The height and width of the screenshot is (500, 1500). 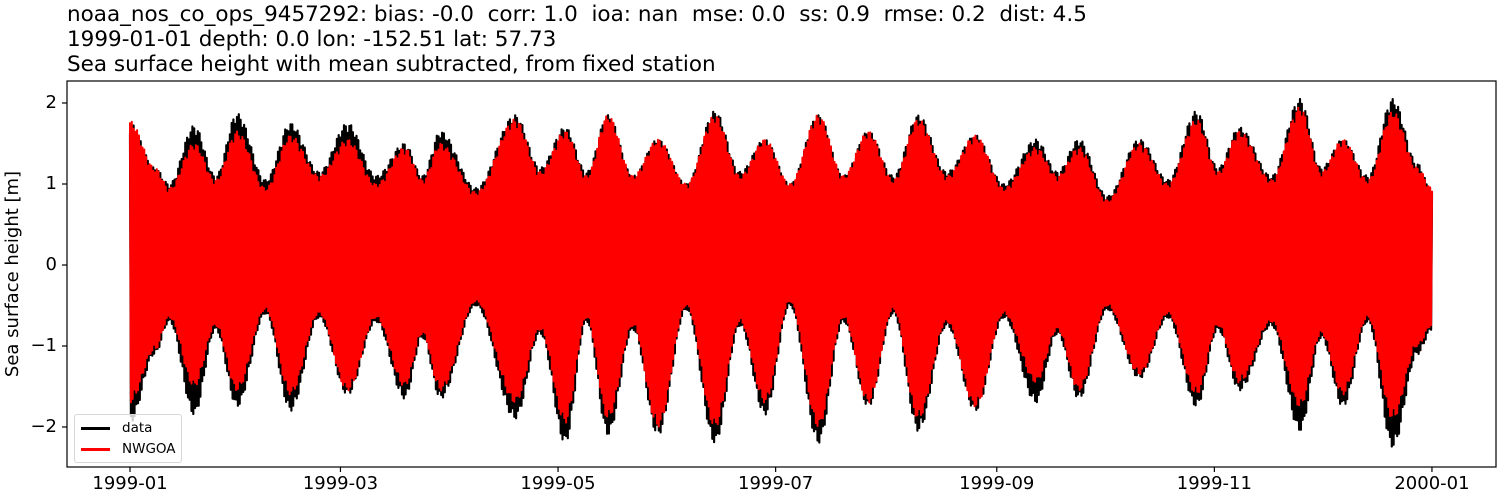 I want to click on y-tick-label: −2, so click(x=43, y=426).